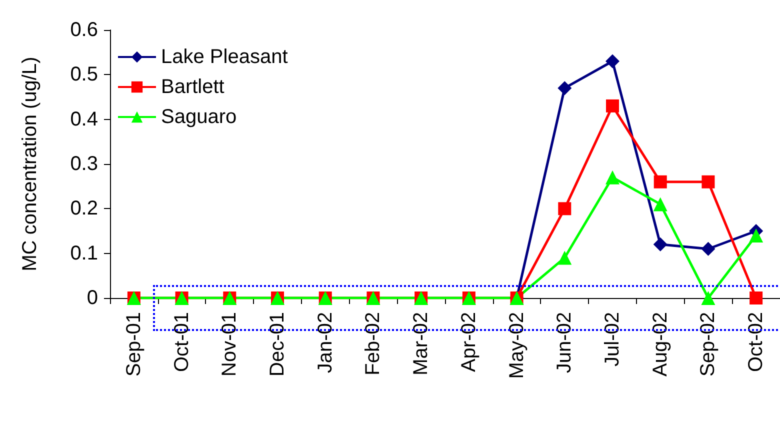 Image resolution: width=780 pixels, height=423 pixels. I want to click on x-tick-label: Oct-02, so click(756, 342).